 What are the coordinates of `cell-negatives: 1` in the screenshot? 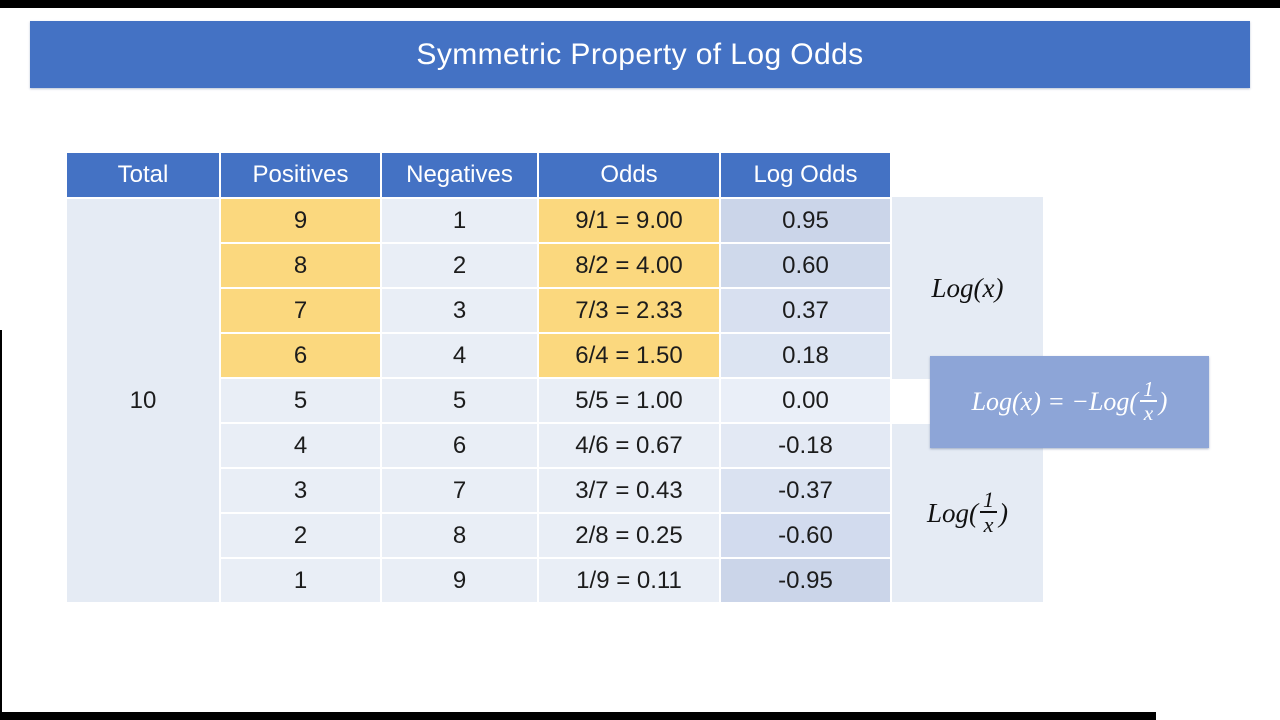 It's located at (459, 220).